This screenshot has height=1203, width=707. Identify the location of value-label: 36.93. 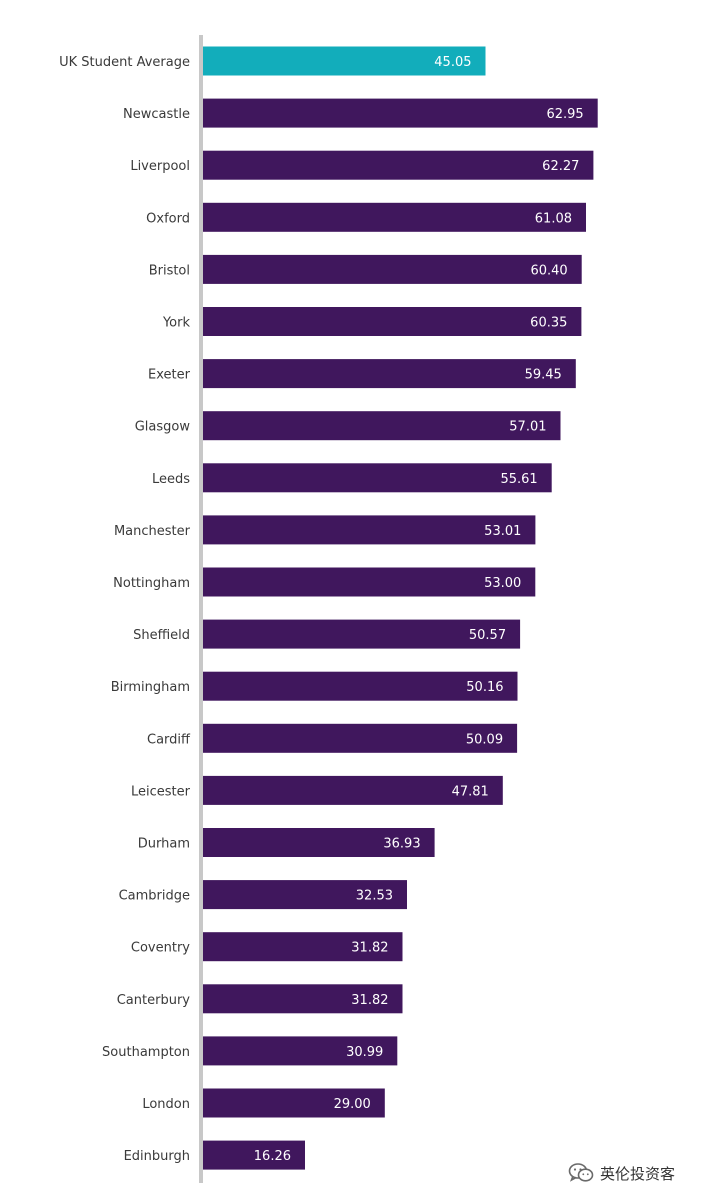
(401, 844).